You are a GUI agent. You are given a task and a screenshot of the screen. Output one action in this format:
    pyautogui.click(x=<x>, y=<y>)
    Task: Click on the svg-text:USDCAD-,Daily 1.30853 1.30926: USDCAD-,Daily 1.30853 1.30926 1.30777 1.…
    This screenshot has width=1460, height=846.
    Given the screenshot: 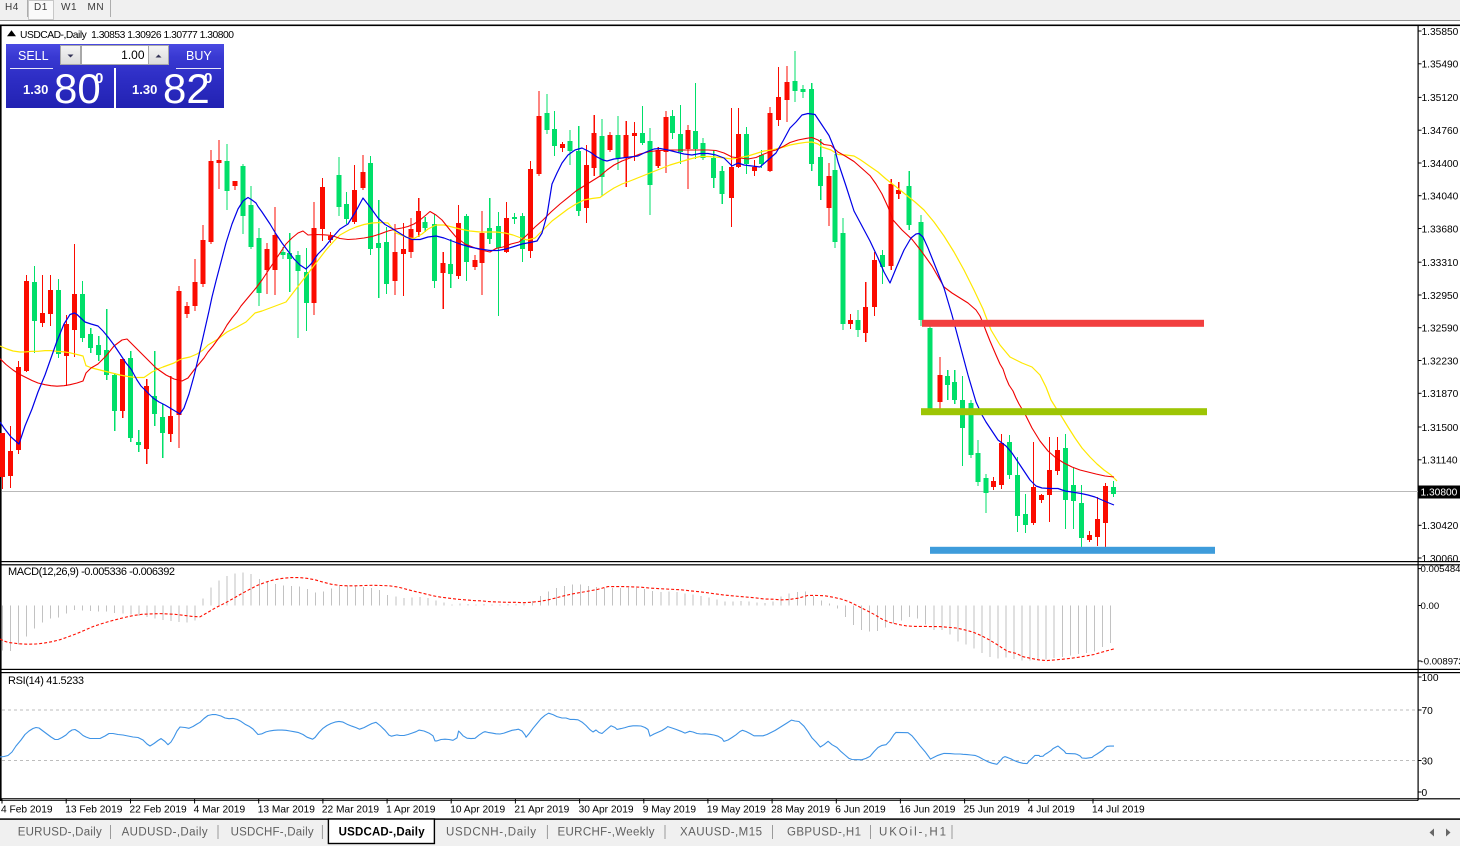 What is the action you would take?
    pyautogui.click(x=127, y=35)
    